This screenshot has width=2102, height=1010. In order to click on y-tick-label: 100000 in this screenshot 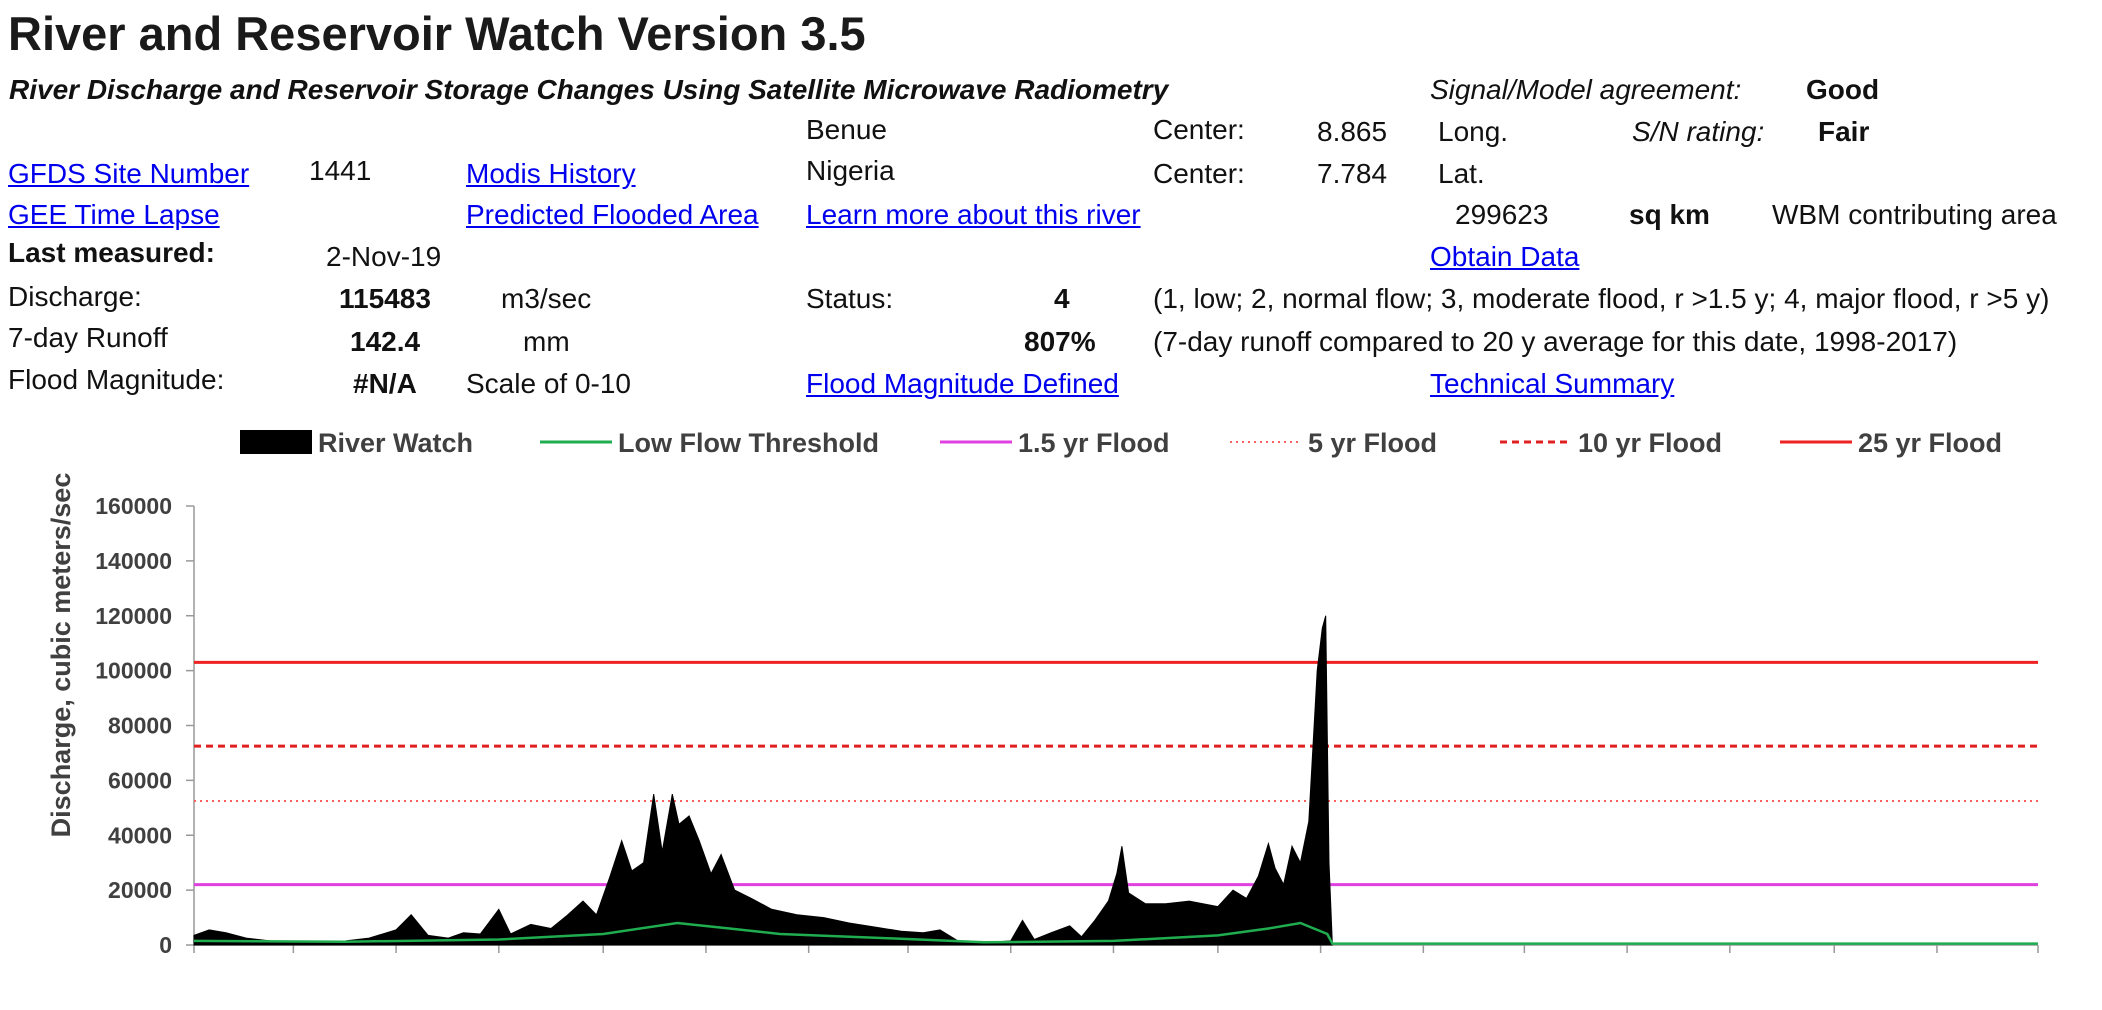, I will do `click(133, 671)`.